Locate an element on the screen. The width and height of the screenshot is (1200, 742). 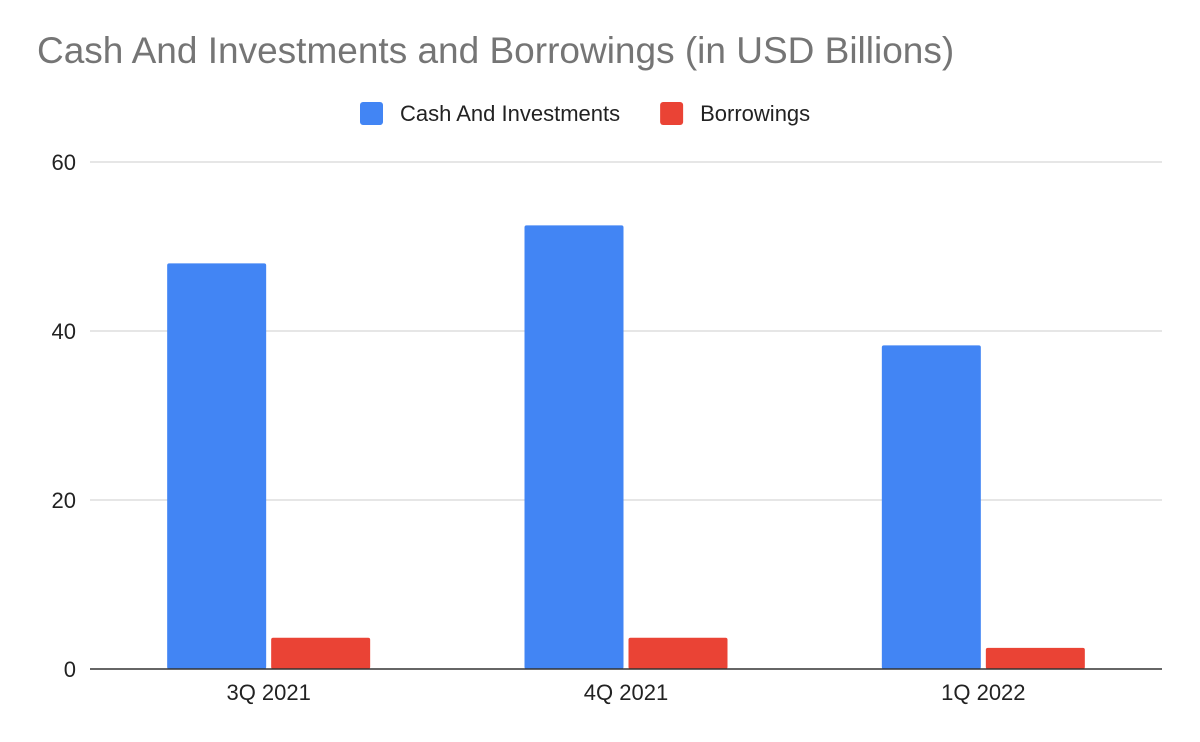
y-tick-label-20: 20 is located at coordinates (64, 500).